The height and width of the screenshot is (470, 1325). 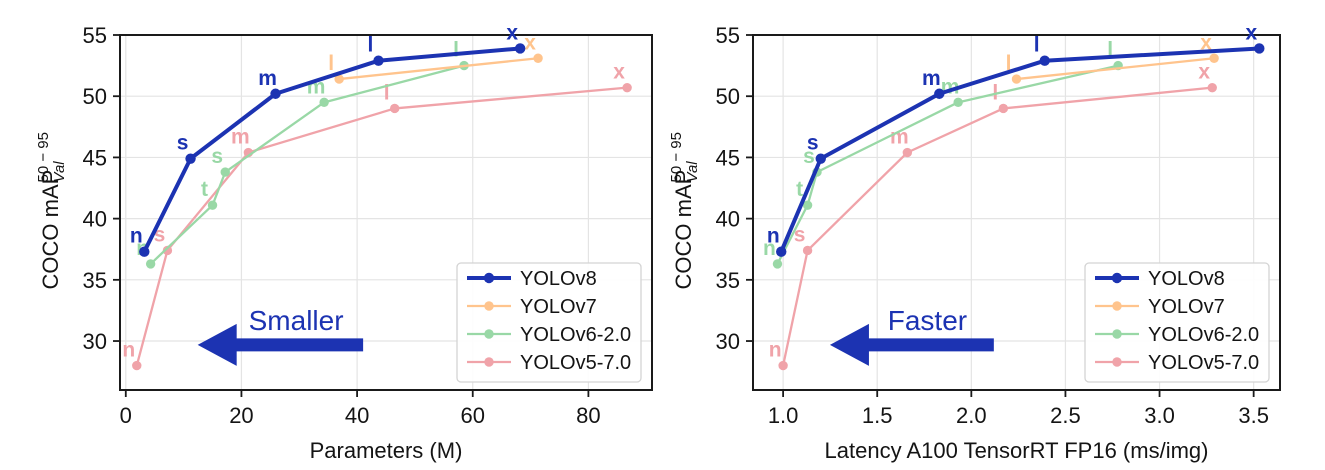 What do you see at coordinates (532, 307) in the screenshot?
I see `legend-item-YOLOv7: YOLOv7` at bounding box center [532, 307].